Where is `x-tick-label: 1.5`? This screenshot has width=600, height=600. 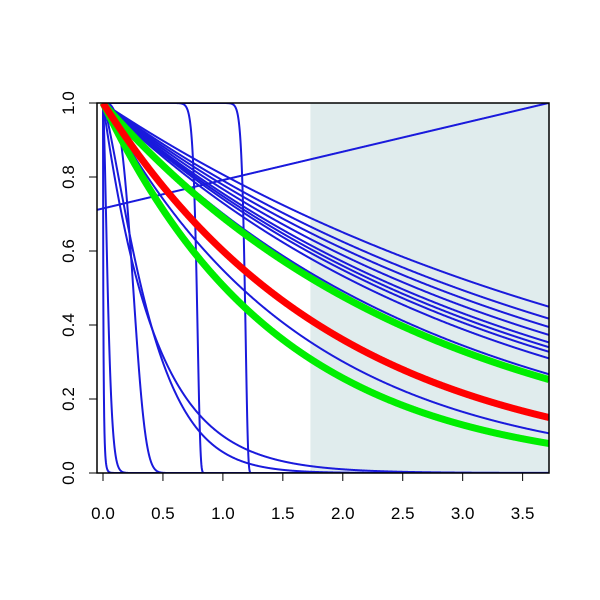 x-tick-label: 1.5 is located at coordinates (283, 513).